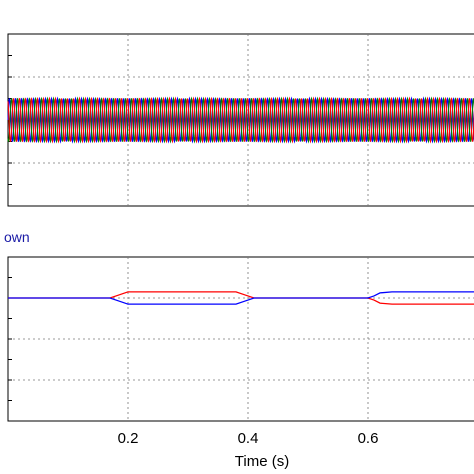 Image resolution: width=474 pixels, height=474 pixels. I want to click on bottom-panel-series, so click(241, 298).